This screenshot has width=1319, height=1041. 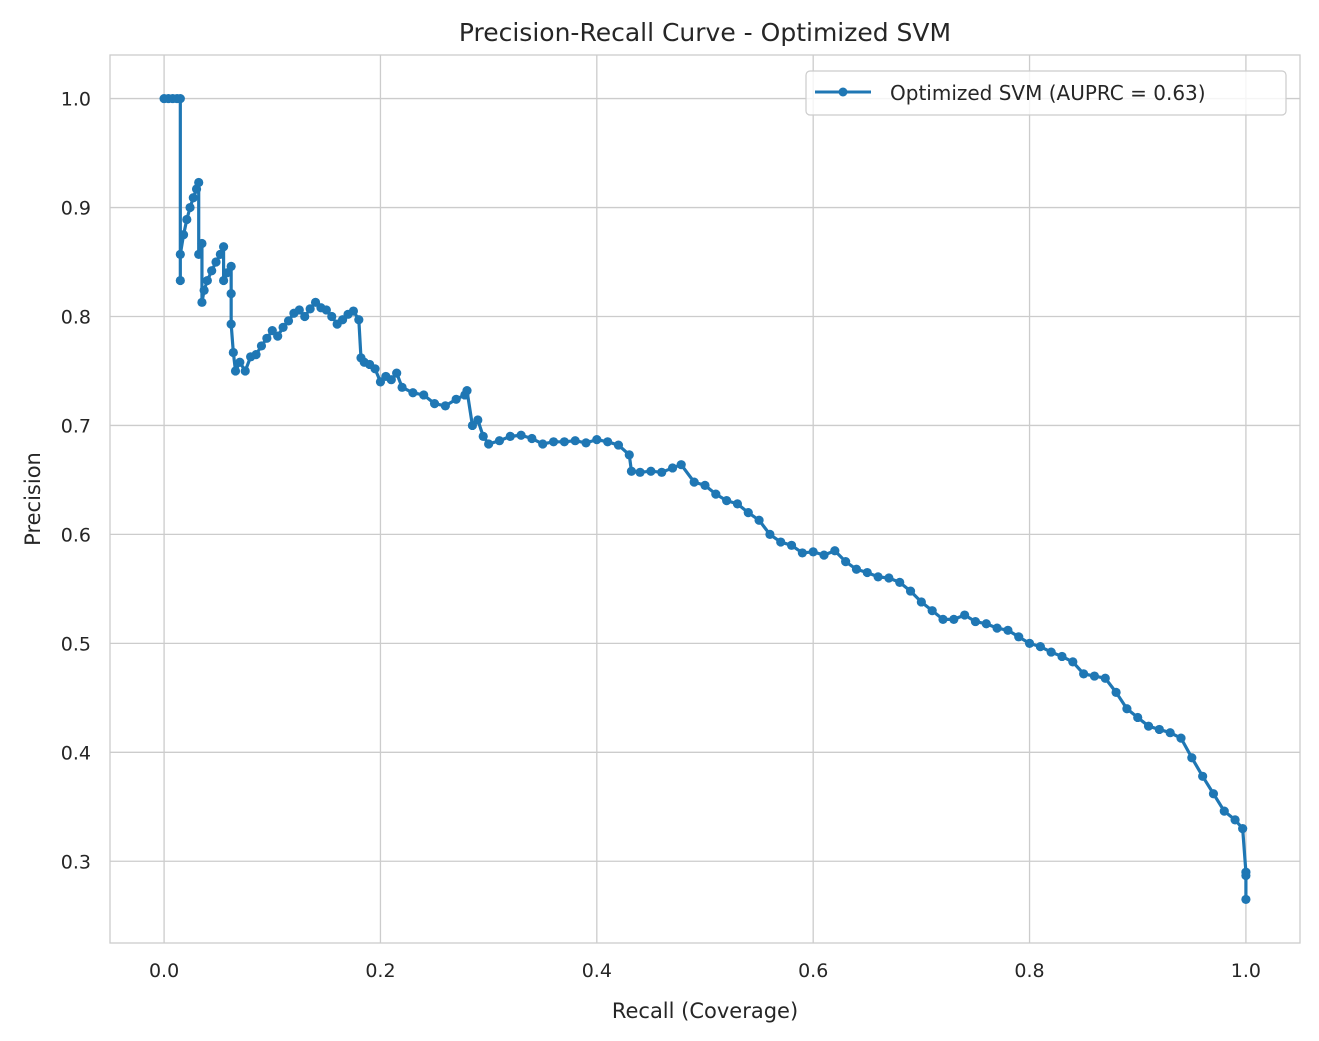 What do you see at coordinates (76, 753) in the screenshot?
I see `y-tick-label: 0.4` at bounding box center [76, 753].